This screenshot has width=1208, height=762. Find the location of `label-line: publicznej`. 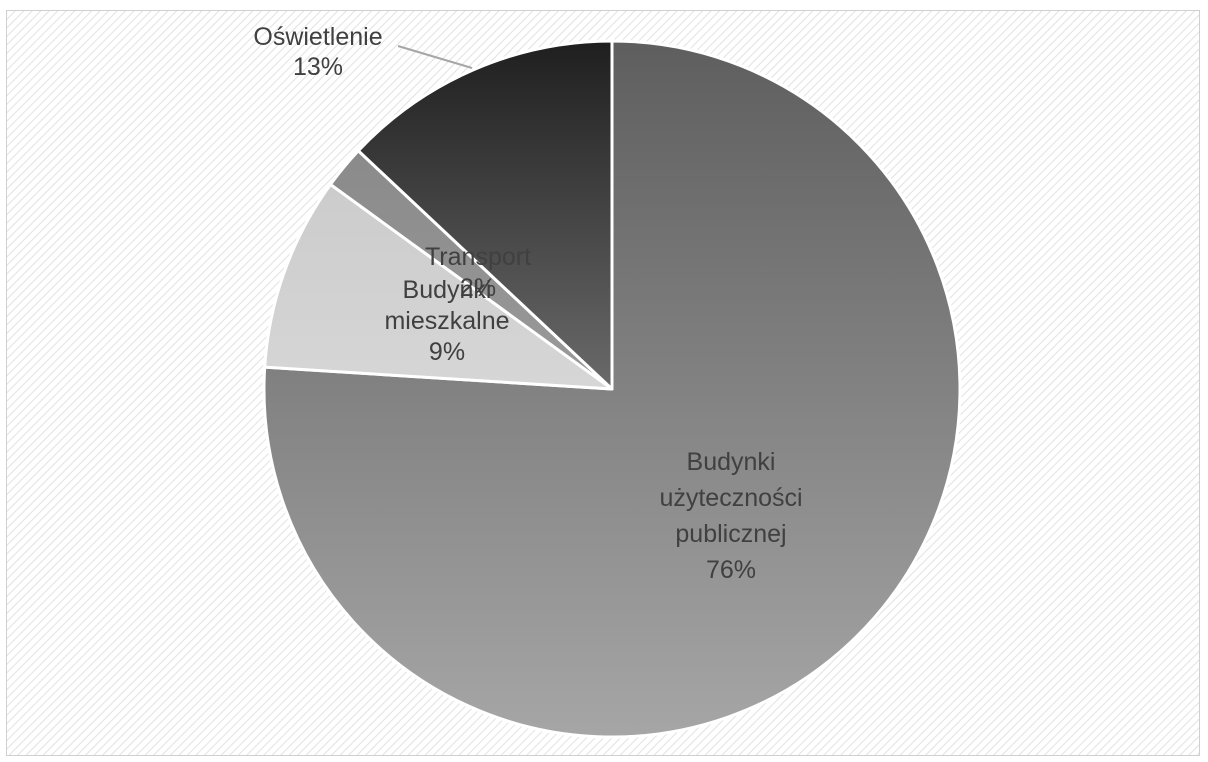

label-line: publicznej is located at coordinates (730, 534).